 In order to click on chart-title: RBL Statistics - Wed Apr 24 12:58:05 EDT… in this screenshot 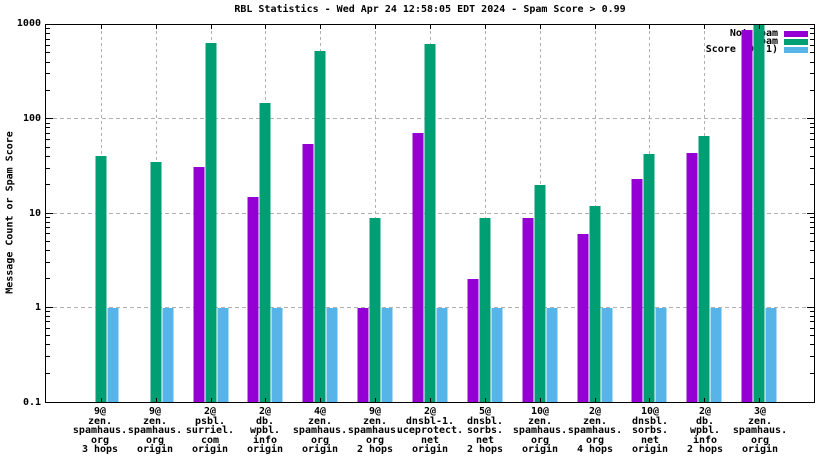, I will do `click(430, 9)`.